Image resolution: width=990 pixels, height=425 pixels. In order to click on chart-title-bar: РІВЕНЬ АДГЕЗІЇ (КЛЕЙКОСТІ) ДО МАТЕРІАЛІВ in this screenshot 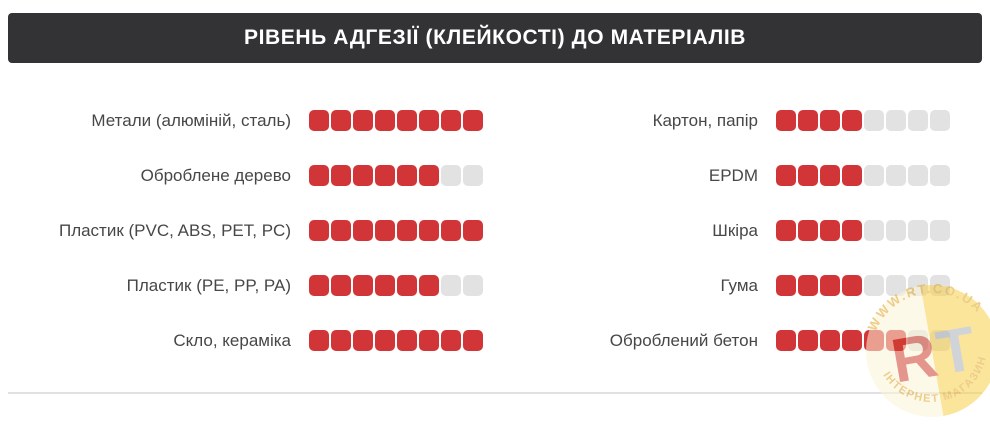, I will do `click(495, 38)`.